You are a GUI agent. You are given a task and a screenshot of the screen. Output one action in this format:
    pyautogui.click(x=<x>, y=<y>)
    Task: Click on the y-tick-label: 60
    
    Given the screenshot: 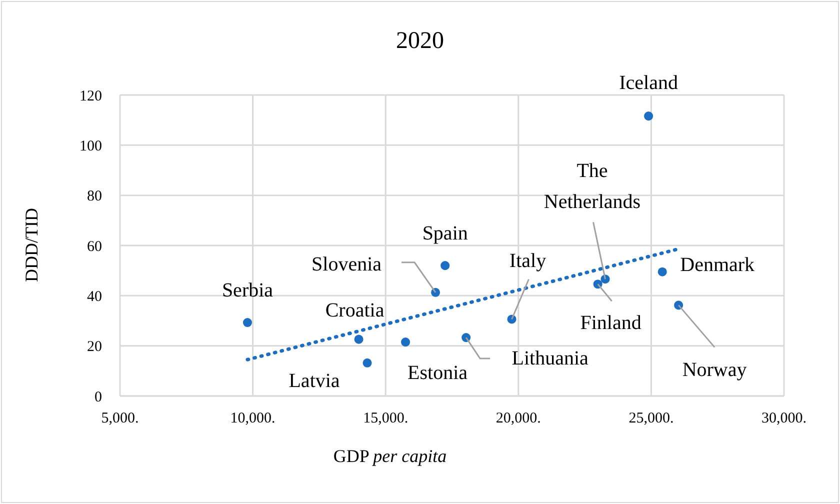 What is the action you would take?
    pyautogui.click(x=94, y=246)
    